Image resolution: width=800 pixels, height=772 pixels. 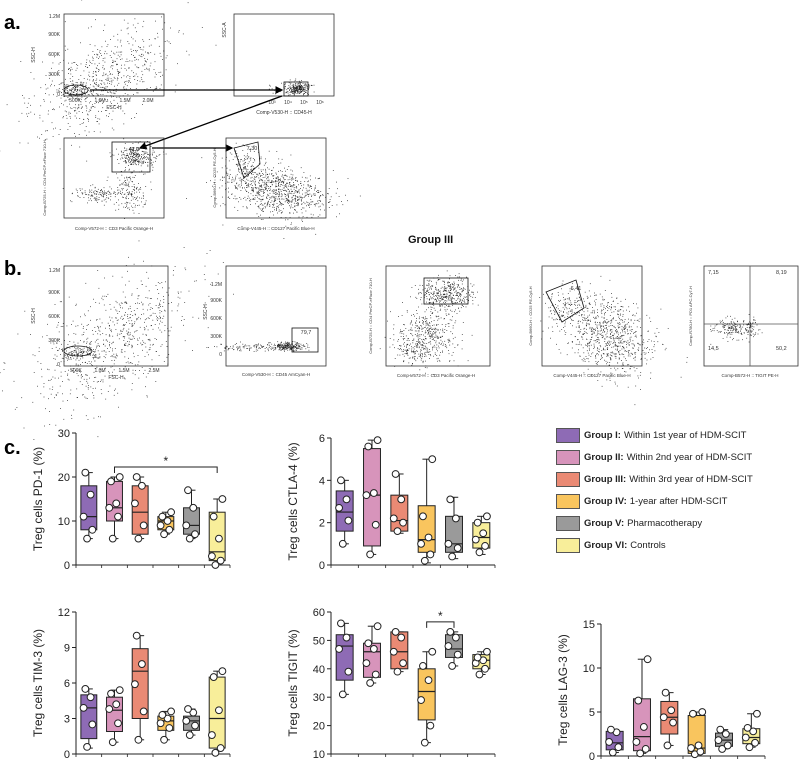 I want to click on y-tick-label: 20, so click(x=319, y=727).